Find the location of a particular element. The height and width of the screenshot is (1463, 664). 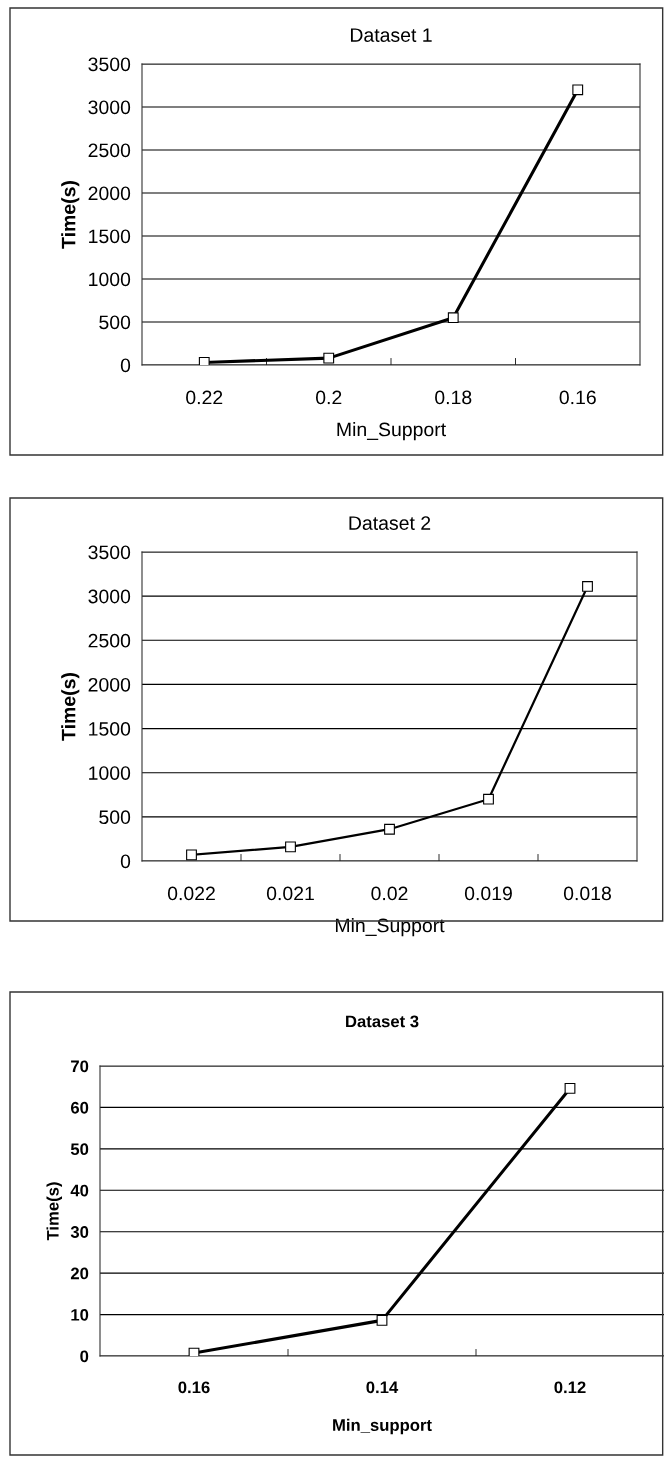

y-tick-label: 20 is located at coordinates (79, 1273).